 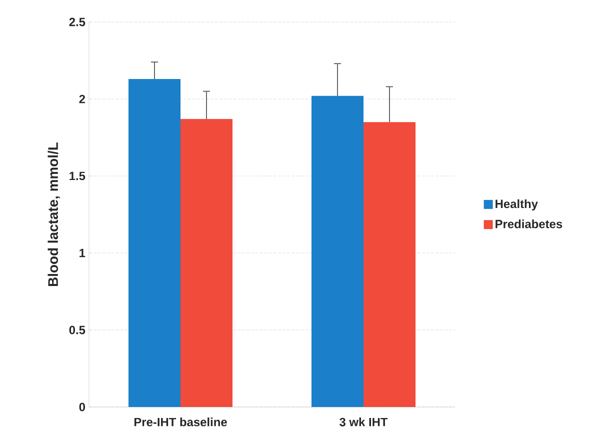 What do you see at coordinates (82, 99) in the screenshot?
I see `y-tick-label: 2` at bounding box center [82, 99].